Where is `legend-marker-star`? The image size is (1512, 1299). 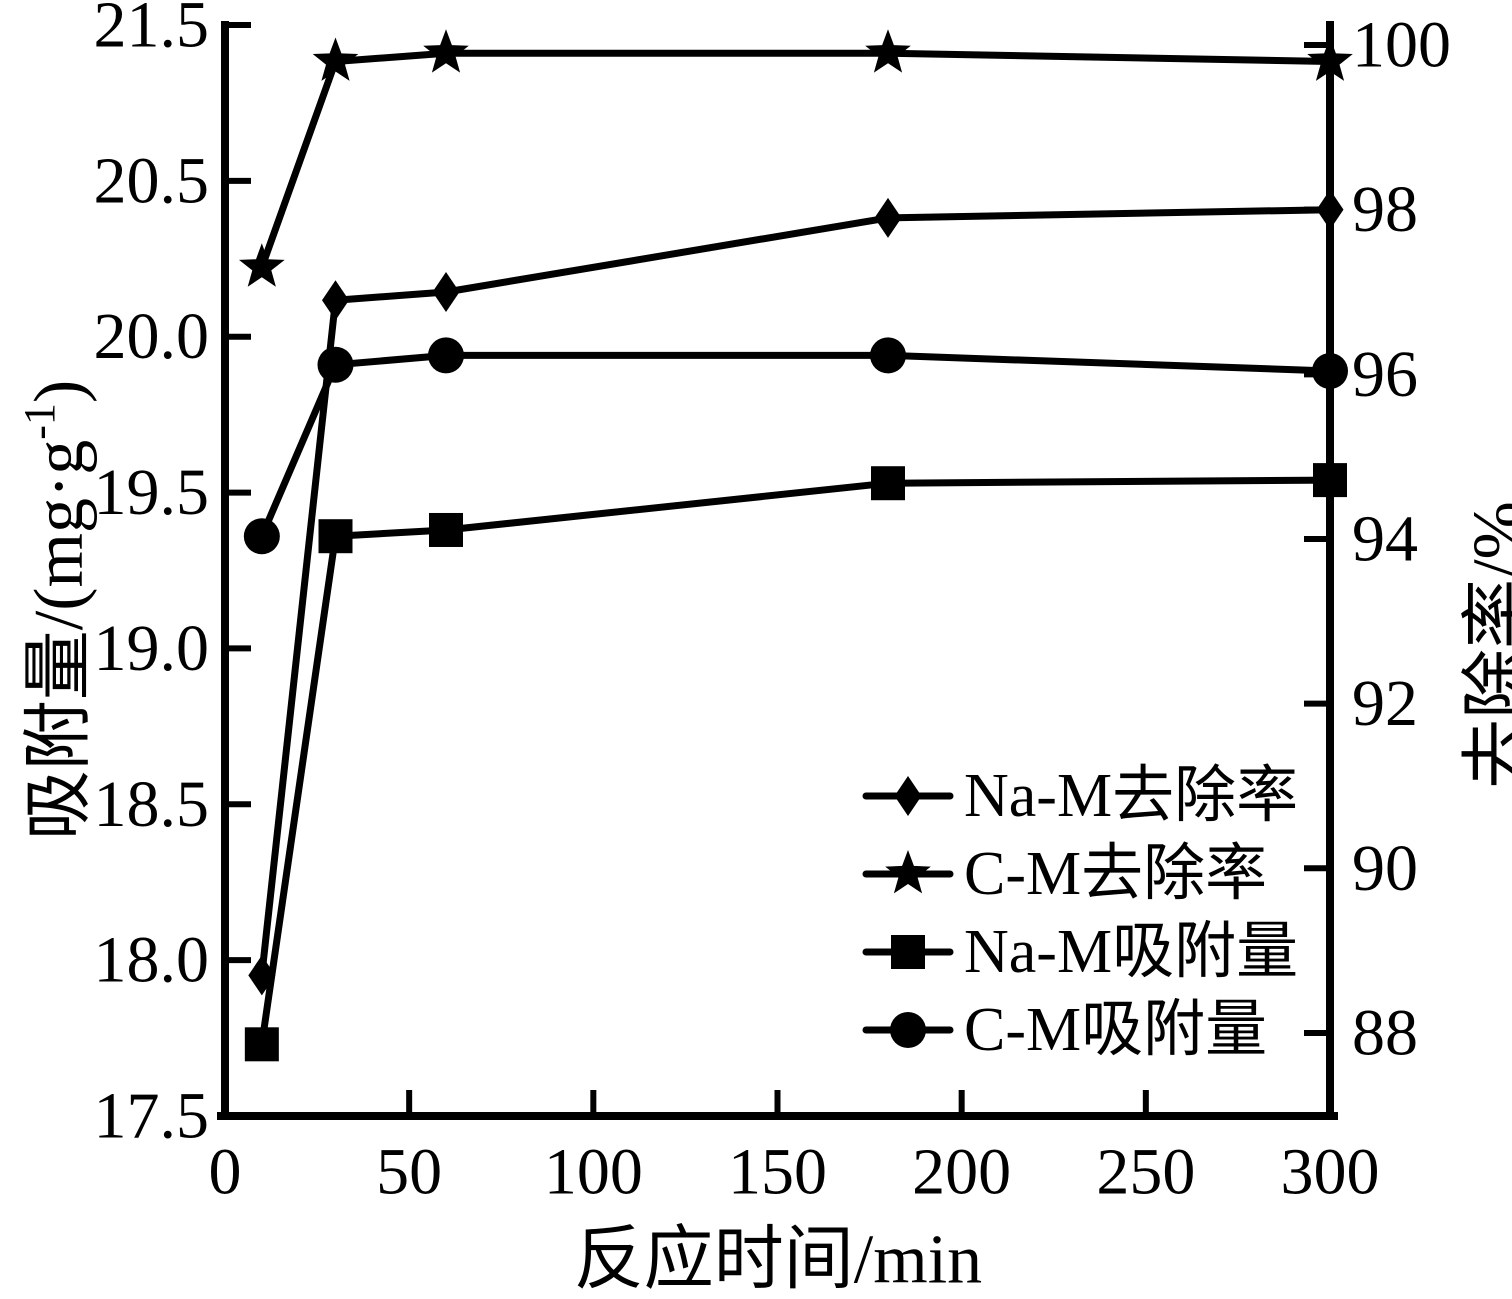 legend-marker-star is located at coordinates (908, 872).